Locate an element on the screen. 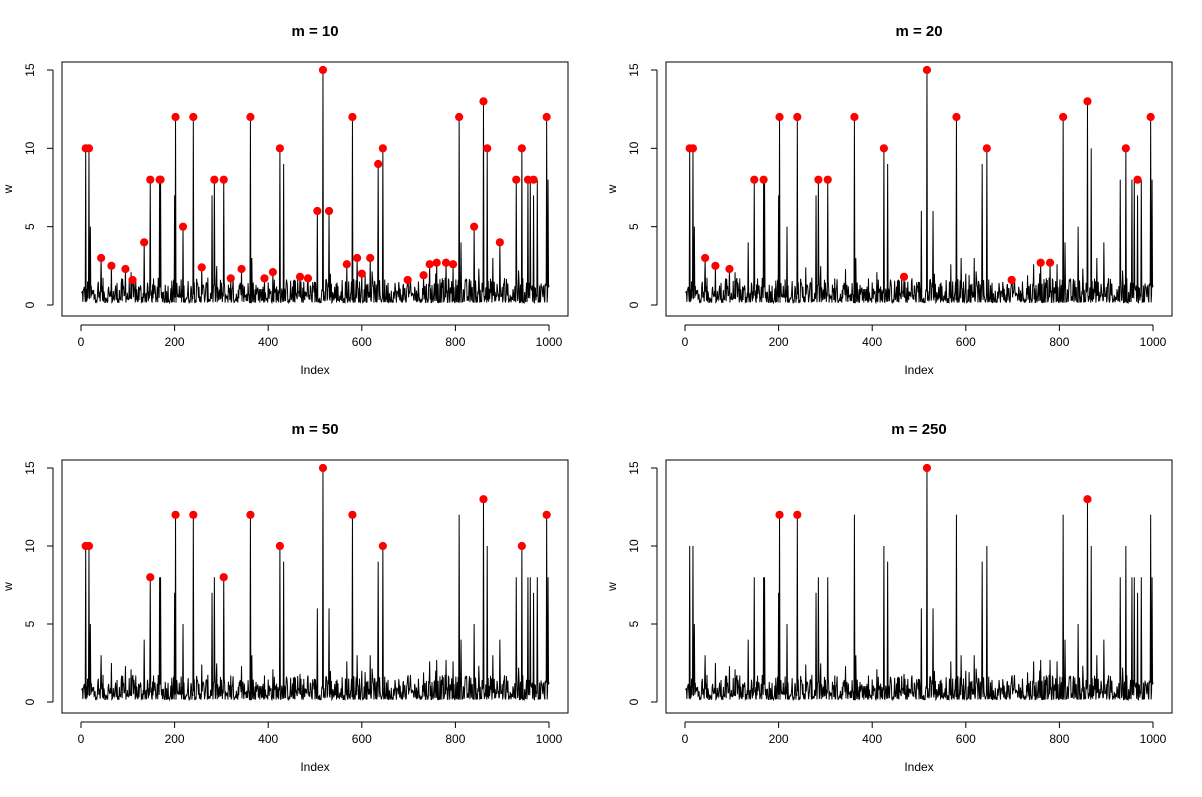  chart-title: m = 50 is located at coordinates (314, 429).